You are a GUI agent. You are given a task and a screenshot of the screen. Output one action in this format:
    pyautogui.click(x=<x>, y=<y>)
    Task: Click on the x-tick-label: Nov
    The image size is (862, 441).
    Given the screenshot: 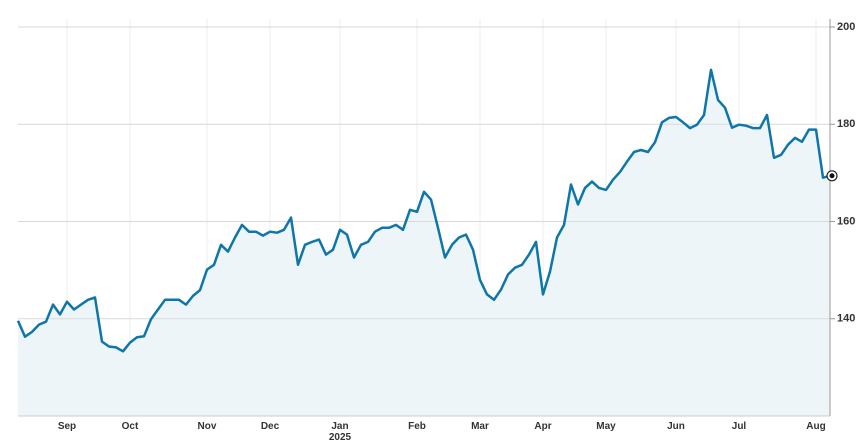 What is the action you would take?
    pyautogui.click(x=207, y=426)
    